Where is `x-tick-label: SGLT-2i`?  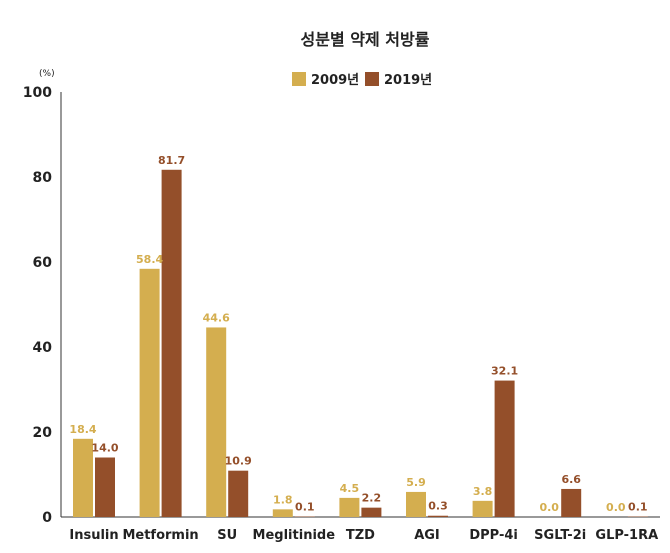
x-tick-label: SGLT-2i is located at coordinates (560, 535).